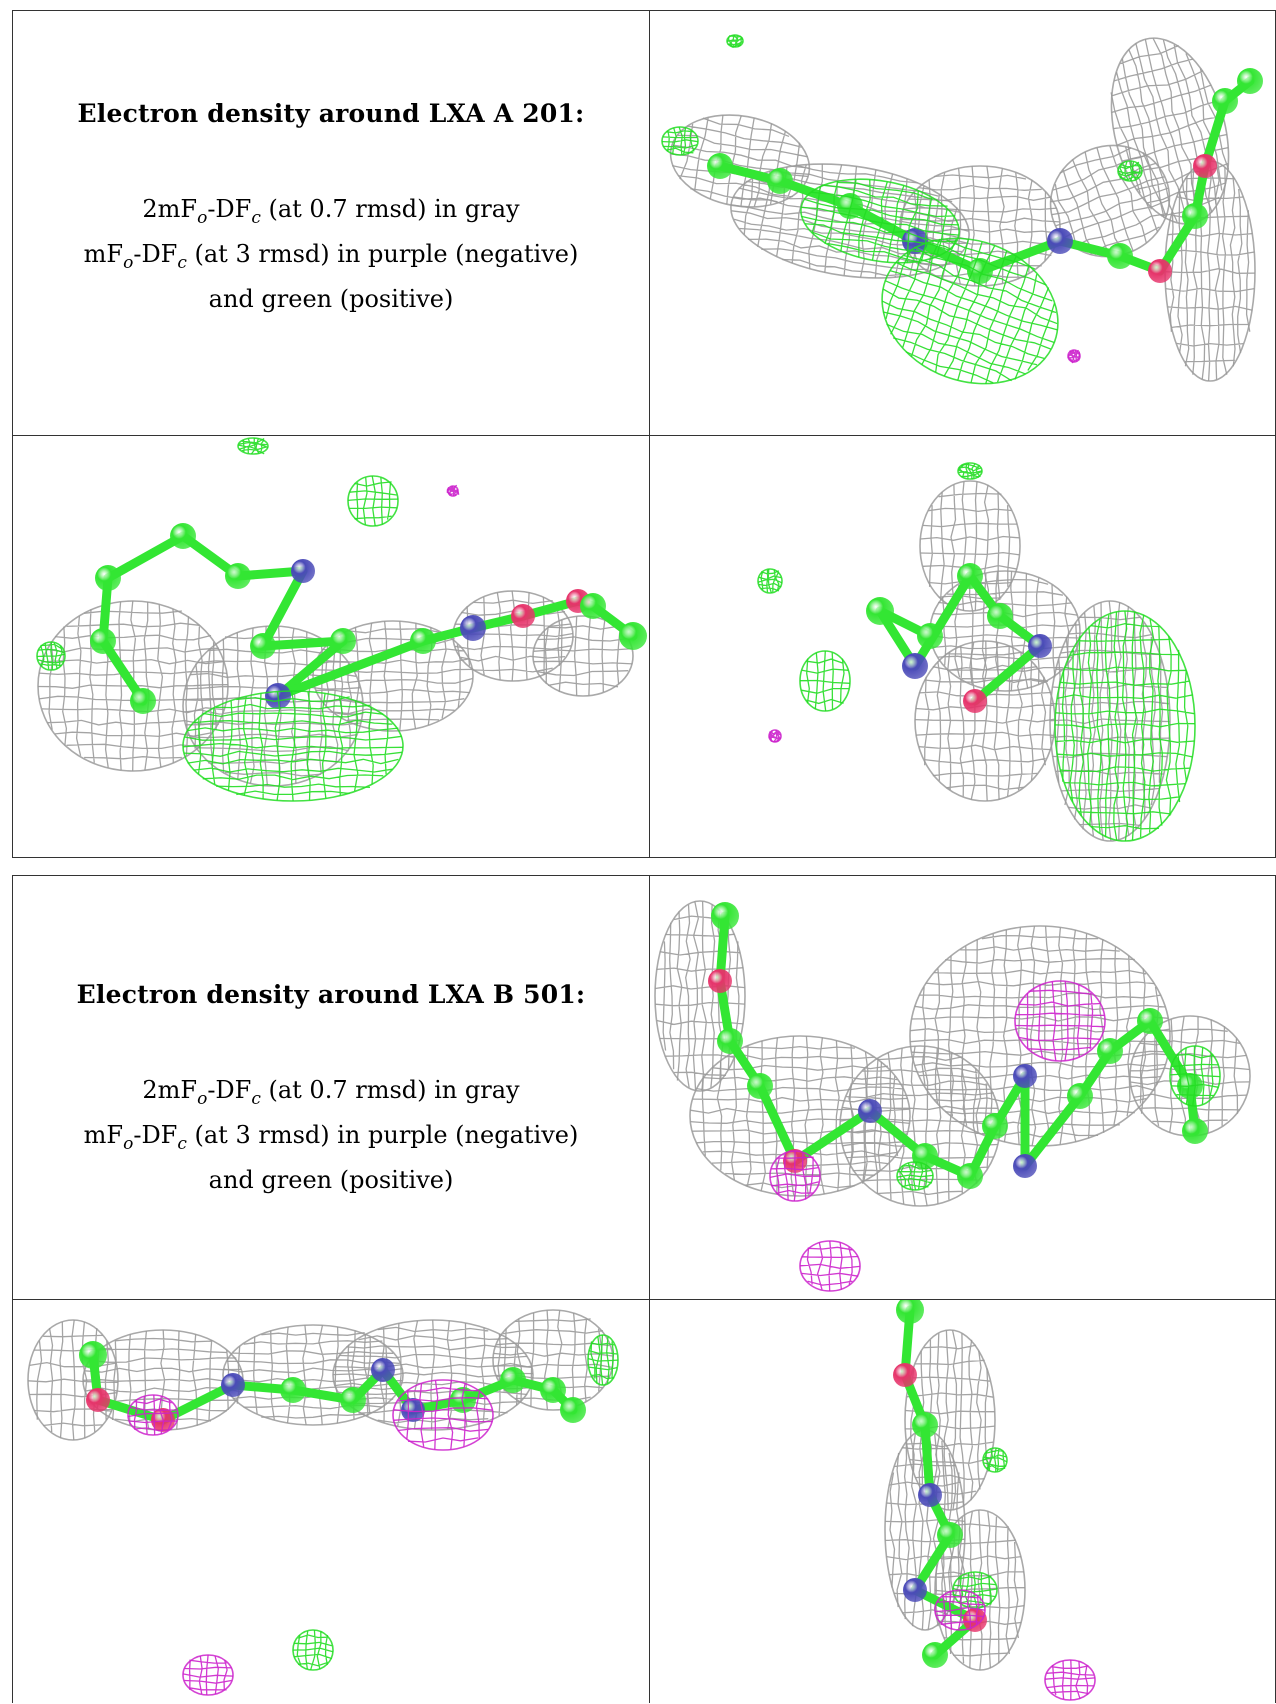 This screenshot has width=1276, height=1704. Describe the element at coordinates (331, 994) in the screenshot. I see `block-title: Electron density around LXA B 501:` at that location.